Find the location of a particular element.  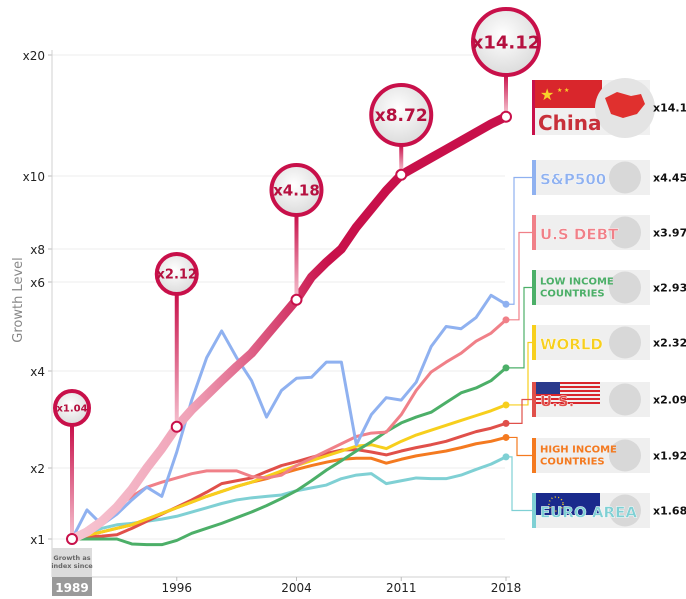

x-tick-label: 2011 is located at coordinates (401, 588).